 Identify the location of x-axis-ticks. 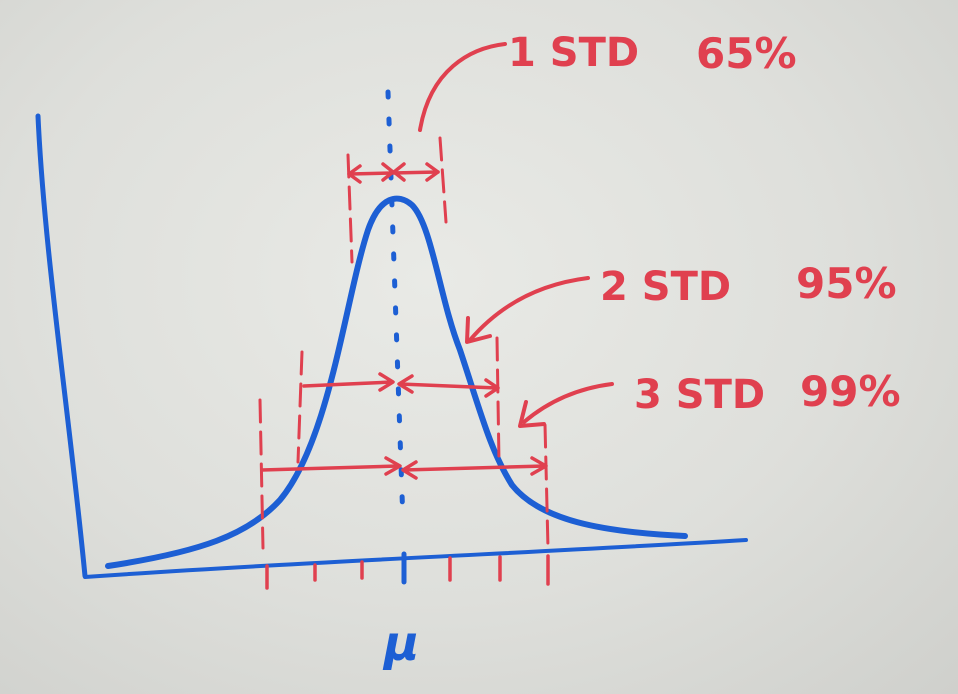
(407, 572).